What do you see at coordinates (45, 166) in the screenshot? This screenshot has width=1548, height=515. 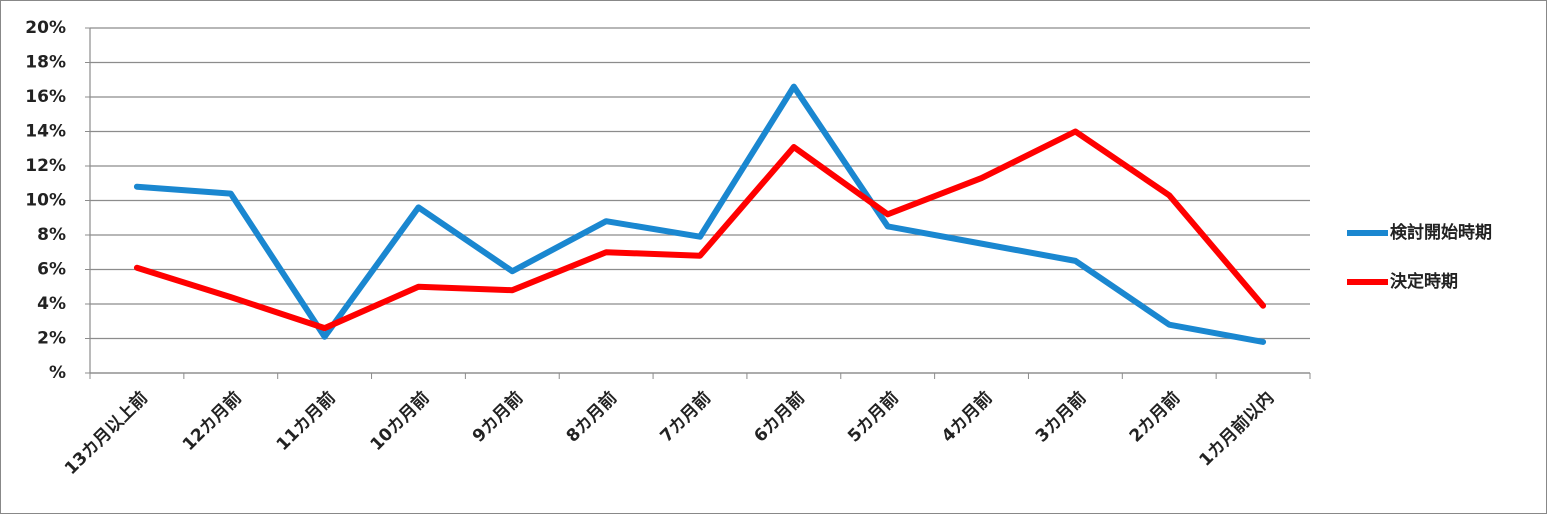 I see `y-tick-label: 12%` at bounding box center [45, 166].